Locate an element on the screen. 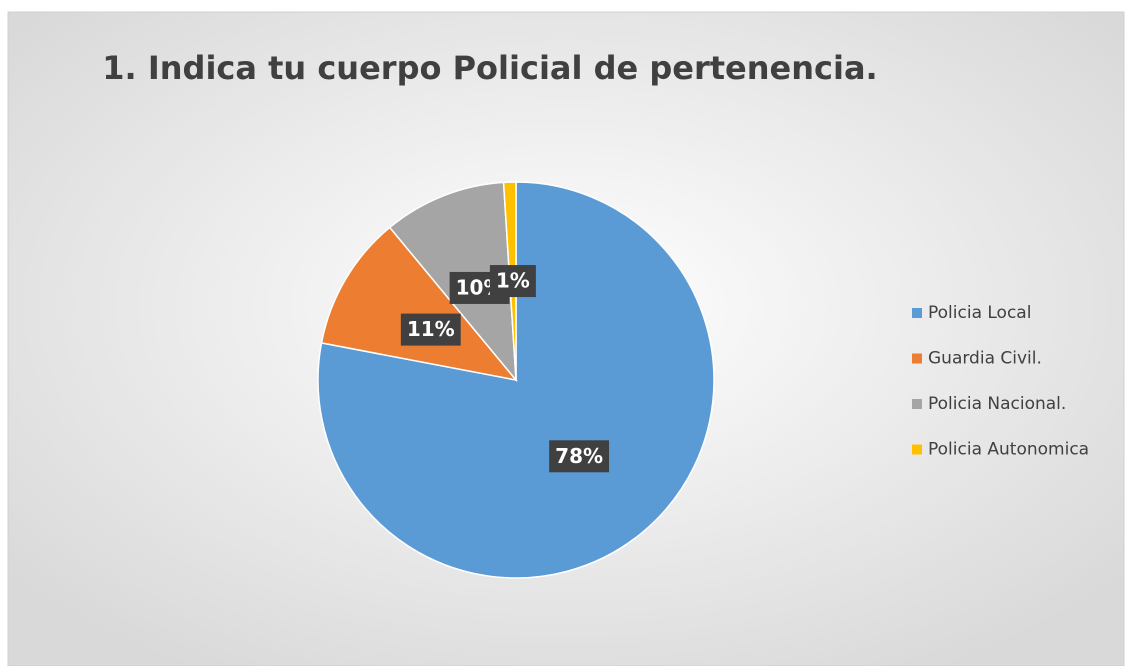 The image size is (1131, 670). data-label: 11% is located at coordinates (430, 329).